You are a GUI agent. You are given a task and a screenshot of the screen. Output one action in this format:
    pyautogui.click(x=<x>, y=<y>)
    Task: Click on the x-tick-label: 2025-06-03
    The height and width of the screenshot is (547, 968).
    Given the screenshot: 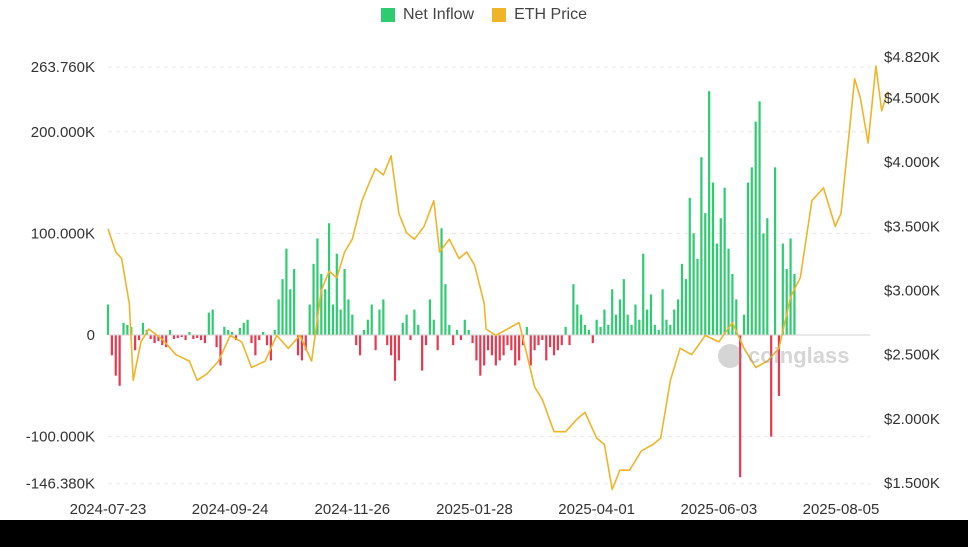 What is the action you would take?
    pyautogui.click(x=718, y=509)
    